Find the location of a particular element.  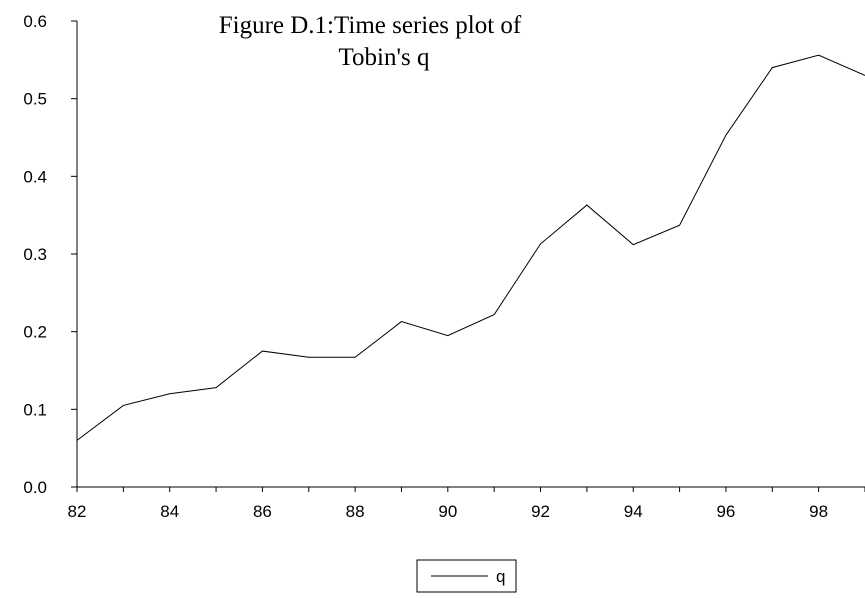

x-axis-ticks: 82 84 86 88 90 92 94 96 98 is located at coordinates (466, 504).